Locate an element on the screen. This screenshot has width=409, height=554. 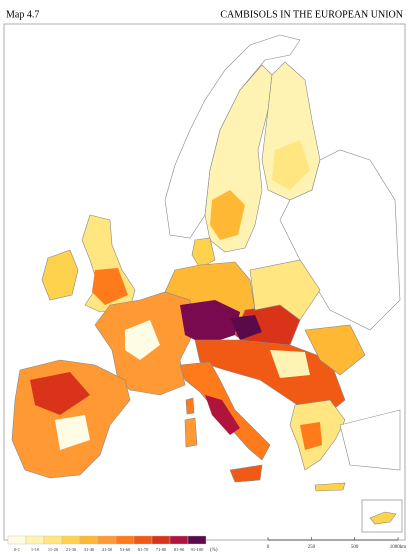
england-south is located at coordinates (110, 286).